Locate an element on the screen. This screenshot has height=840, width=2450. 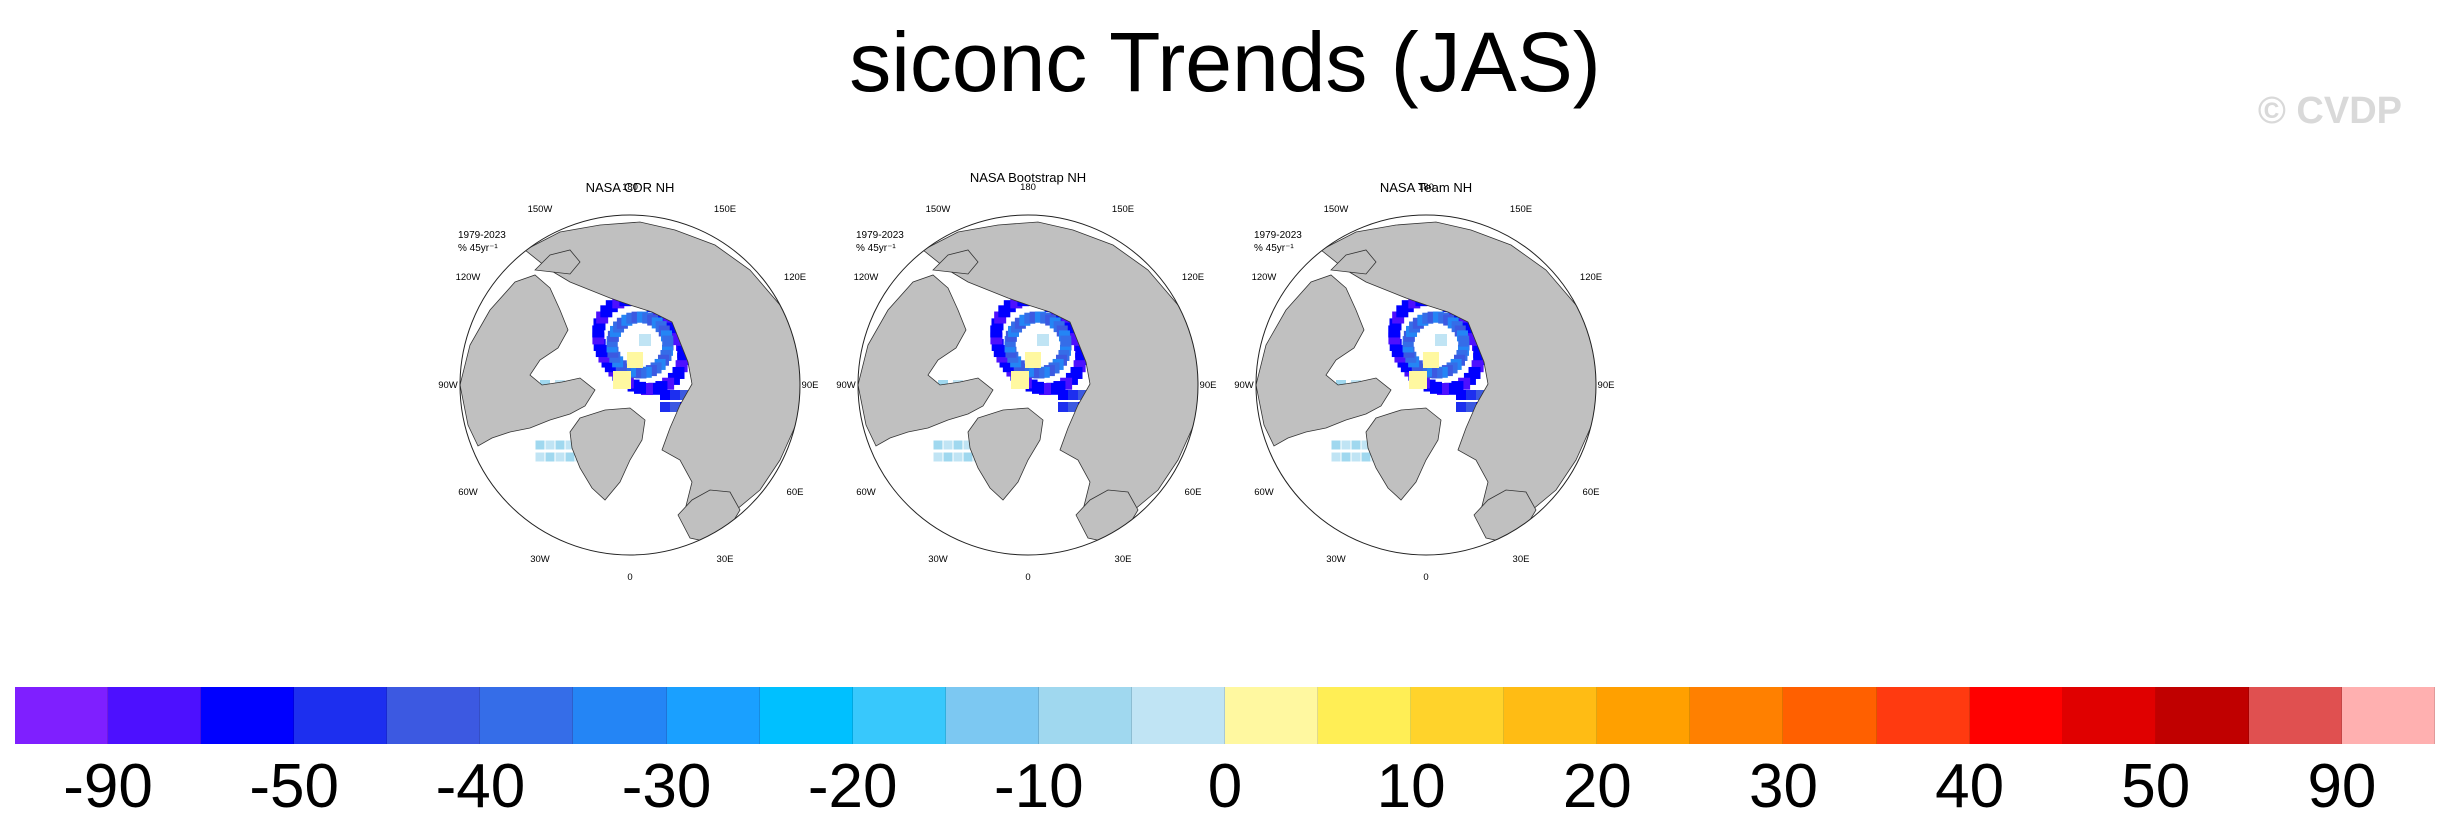
panel-title: NASA CDR NH is located at coordinates (630, 187).